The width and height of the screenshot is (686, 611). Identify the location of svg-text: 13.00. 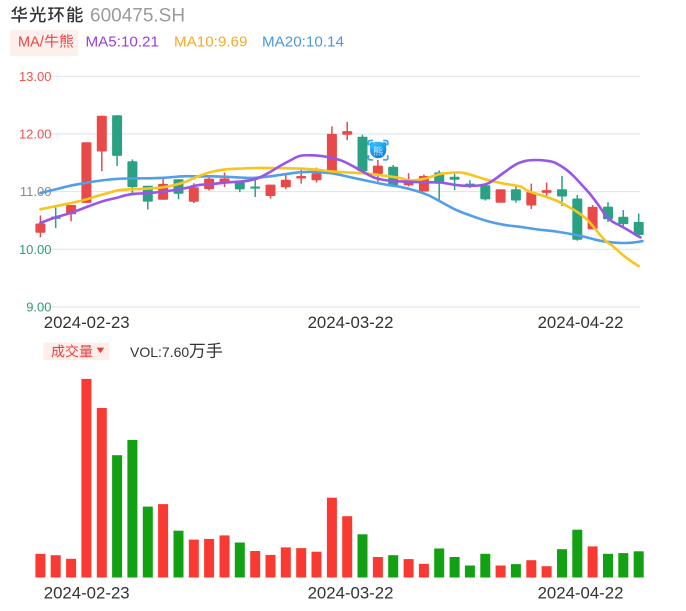
(35, 76).